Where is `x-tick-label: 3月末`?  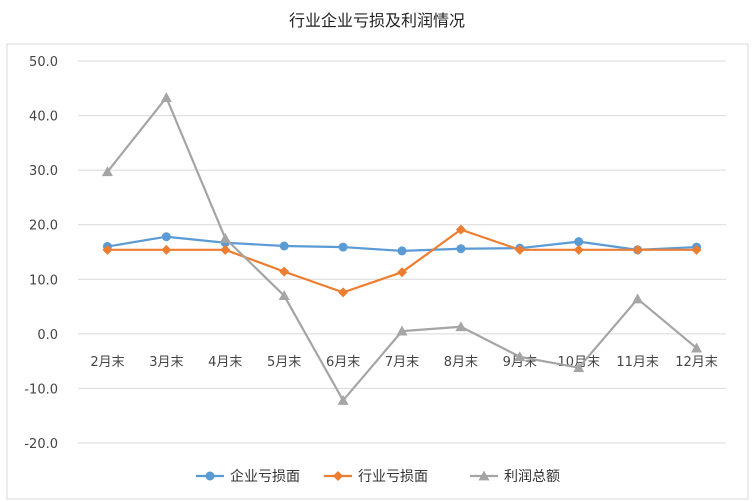 x-tick-label: 3月末 is located at coordinates (166, 362).